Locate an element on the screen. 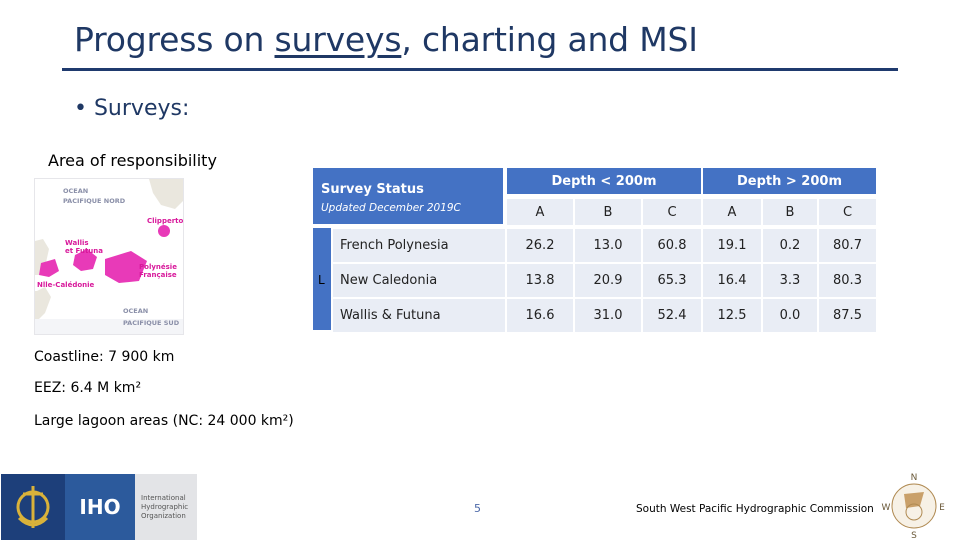  table-row-name: New Caledonia is located at coordinates (419, 280).